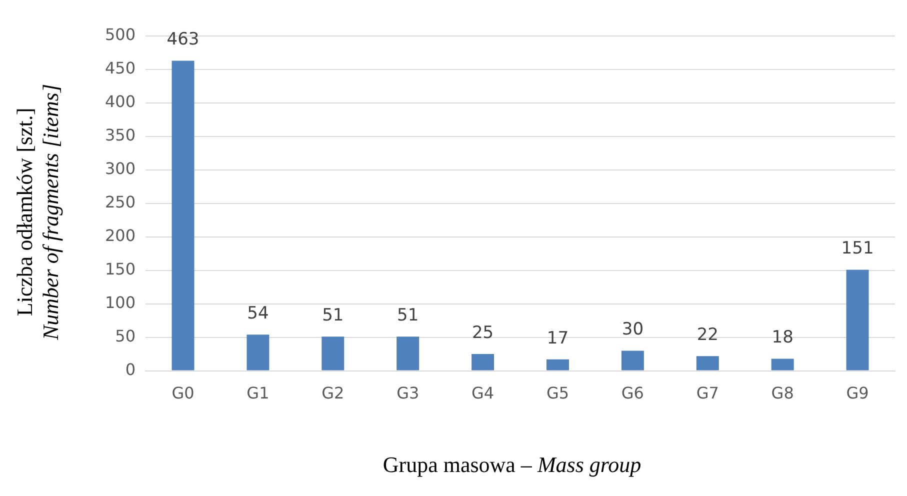 Image resolution: width=907 pixels, height=496 pixels. What do you see at coordinates (782, 393) in the screenshot?
I see `x-tick-label: G8` at bounding box center [782, 393].